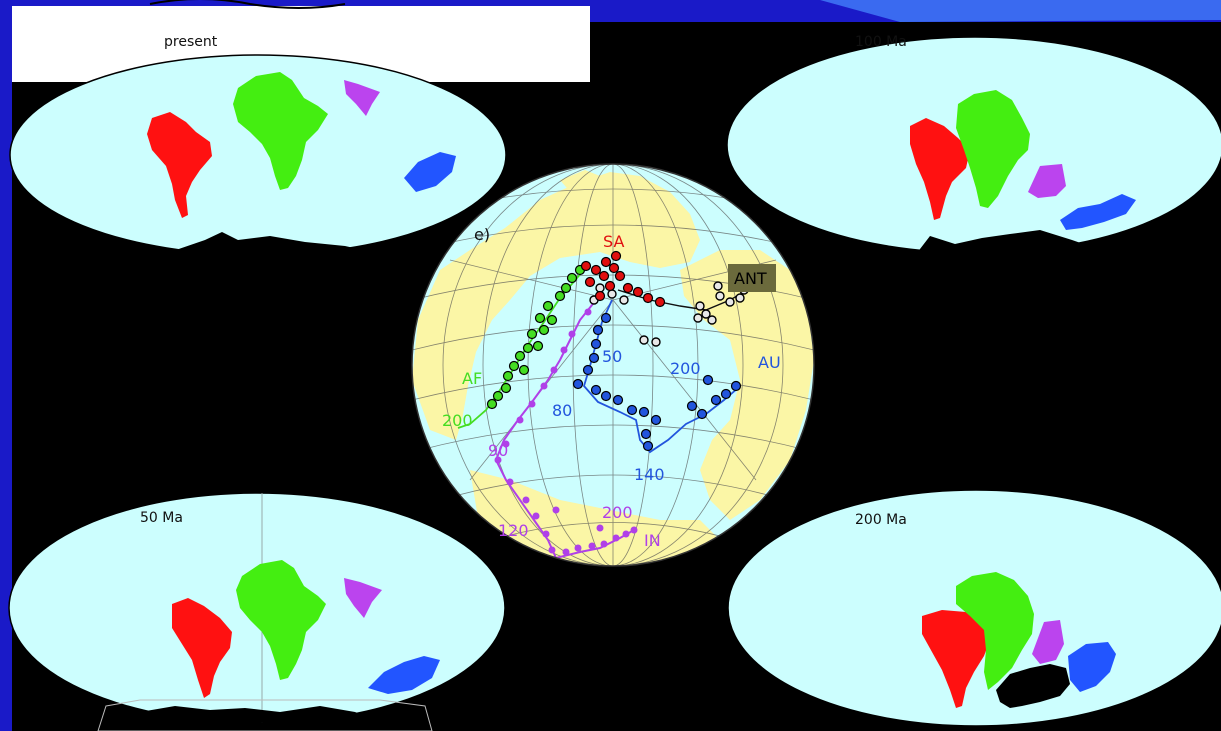 The width and height of the screenshot is (1221, 731). What do you see at coordinates (685, 368) in the screenshot?
I see `age-label-au-200: 200` at bounding box center [685, 368].